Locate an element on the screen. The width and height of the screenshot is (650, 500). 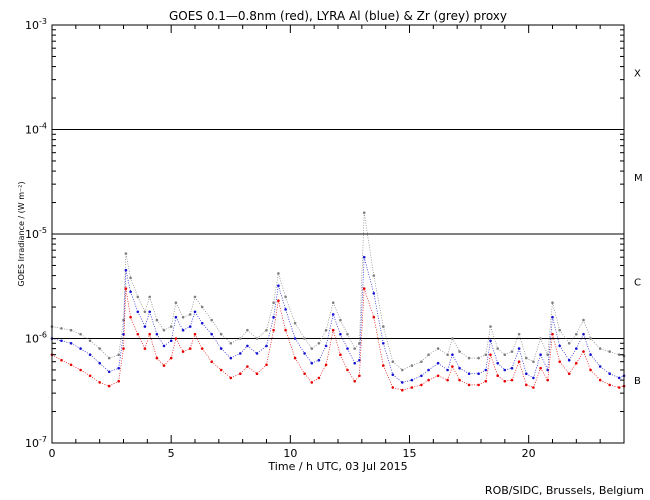
x-tick-label: 15 is located at coordinates (410, 453).